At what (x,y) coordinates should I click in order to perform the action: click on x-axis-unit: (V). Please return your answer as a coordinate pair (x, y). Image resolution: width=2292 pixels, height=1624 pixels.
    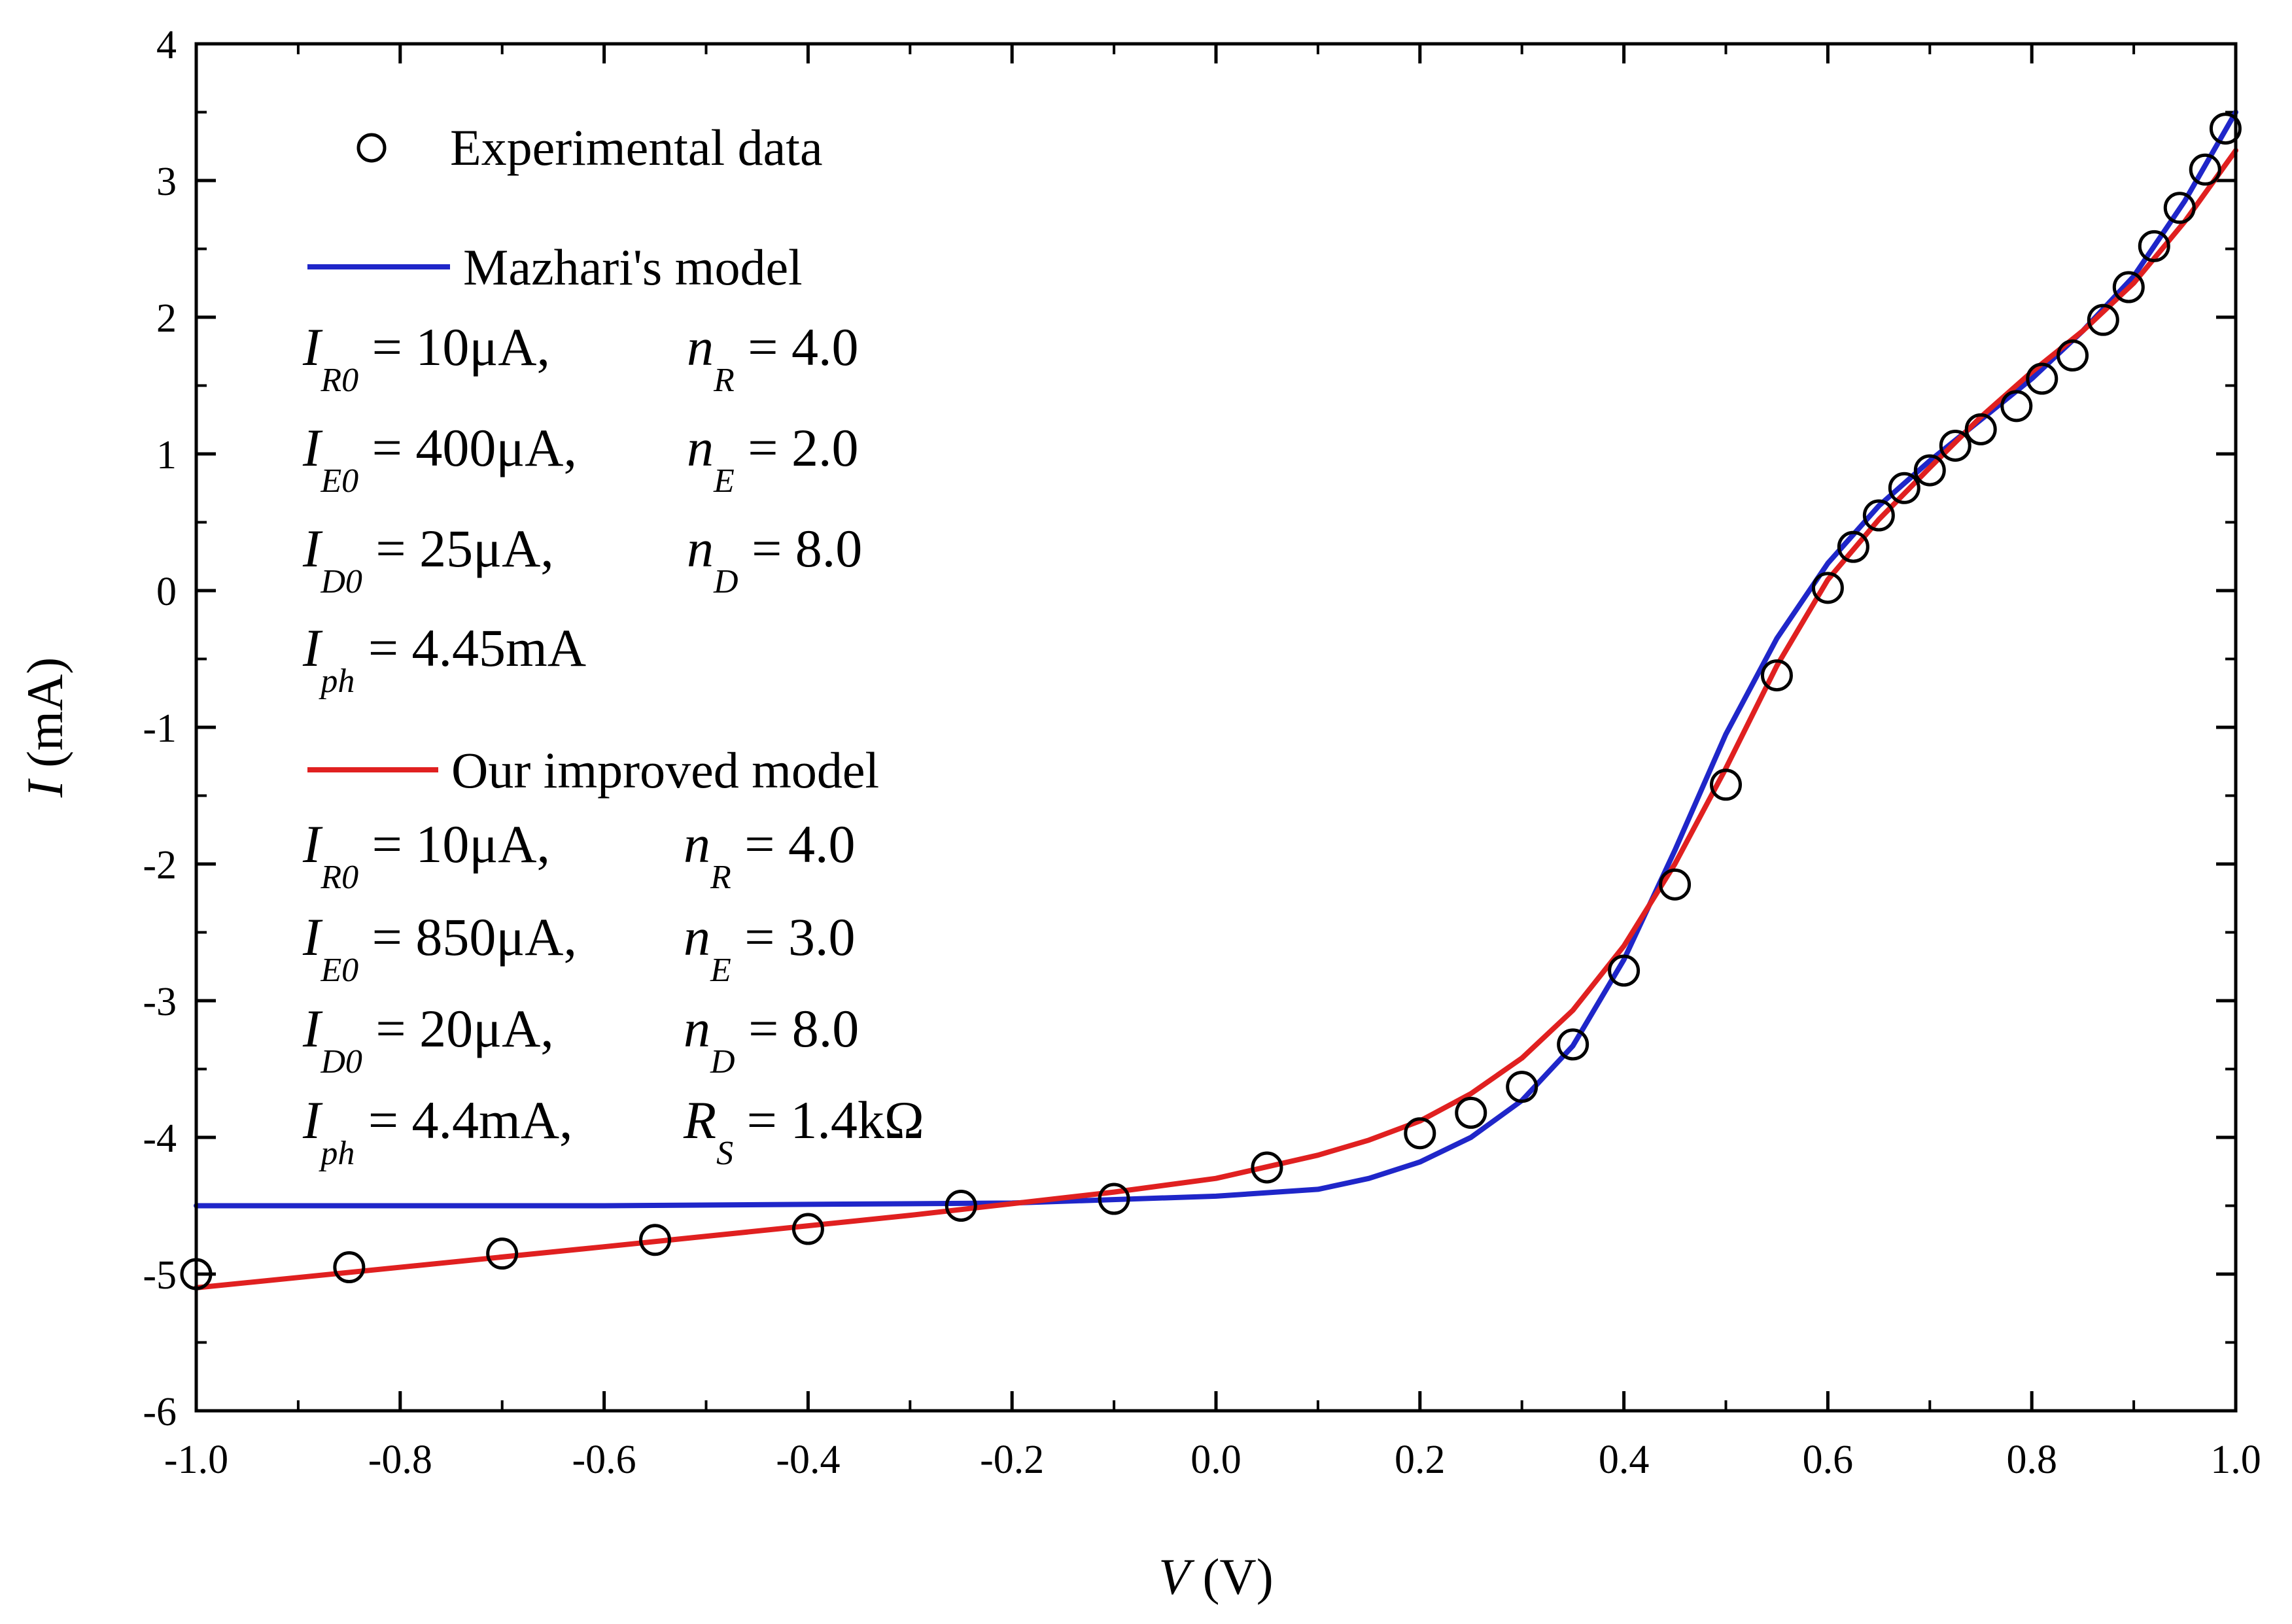
    Looking at the image, I should click on (1232, 1576).